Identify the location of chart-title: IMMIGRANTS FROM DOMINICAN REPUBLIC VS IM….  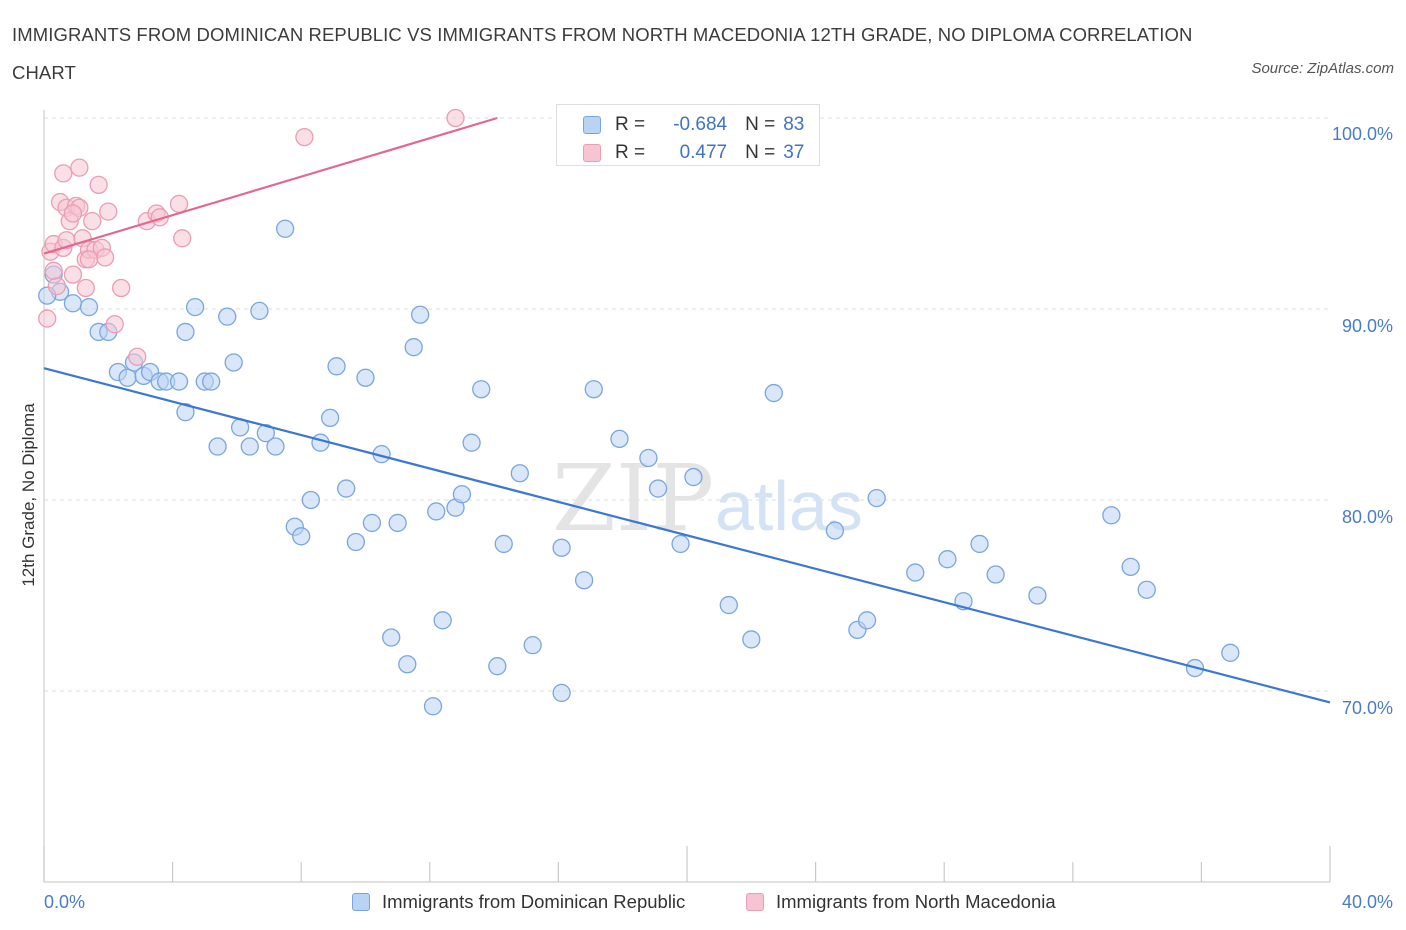
(602, 53).